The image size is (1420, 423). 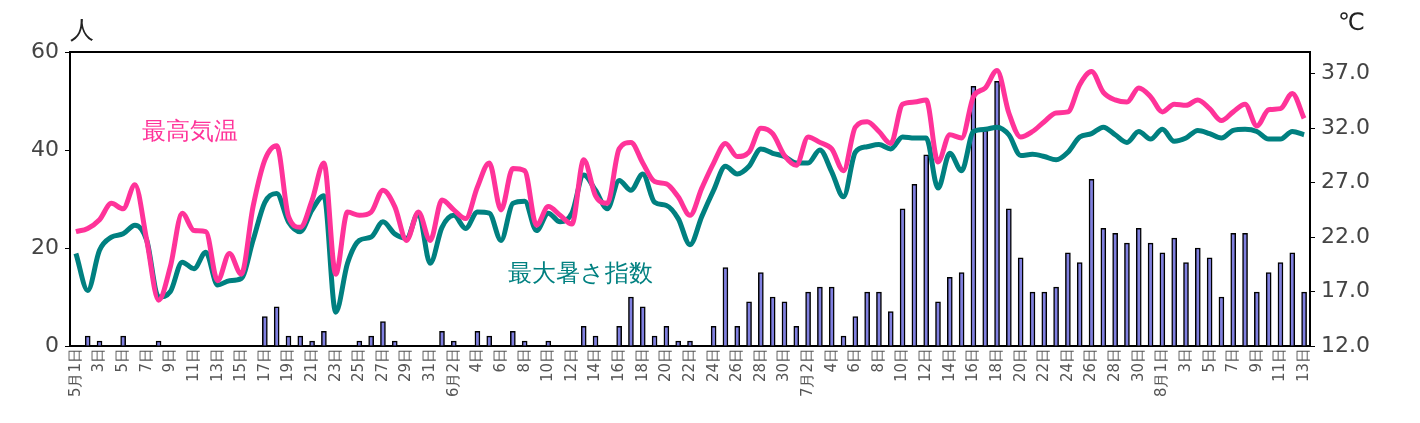 What do you see at coordinates (263, 365) in the screenshot?
I see `x-tick-label: 17日` at bounding box center [263, 365].